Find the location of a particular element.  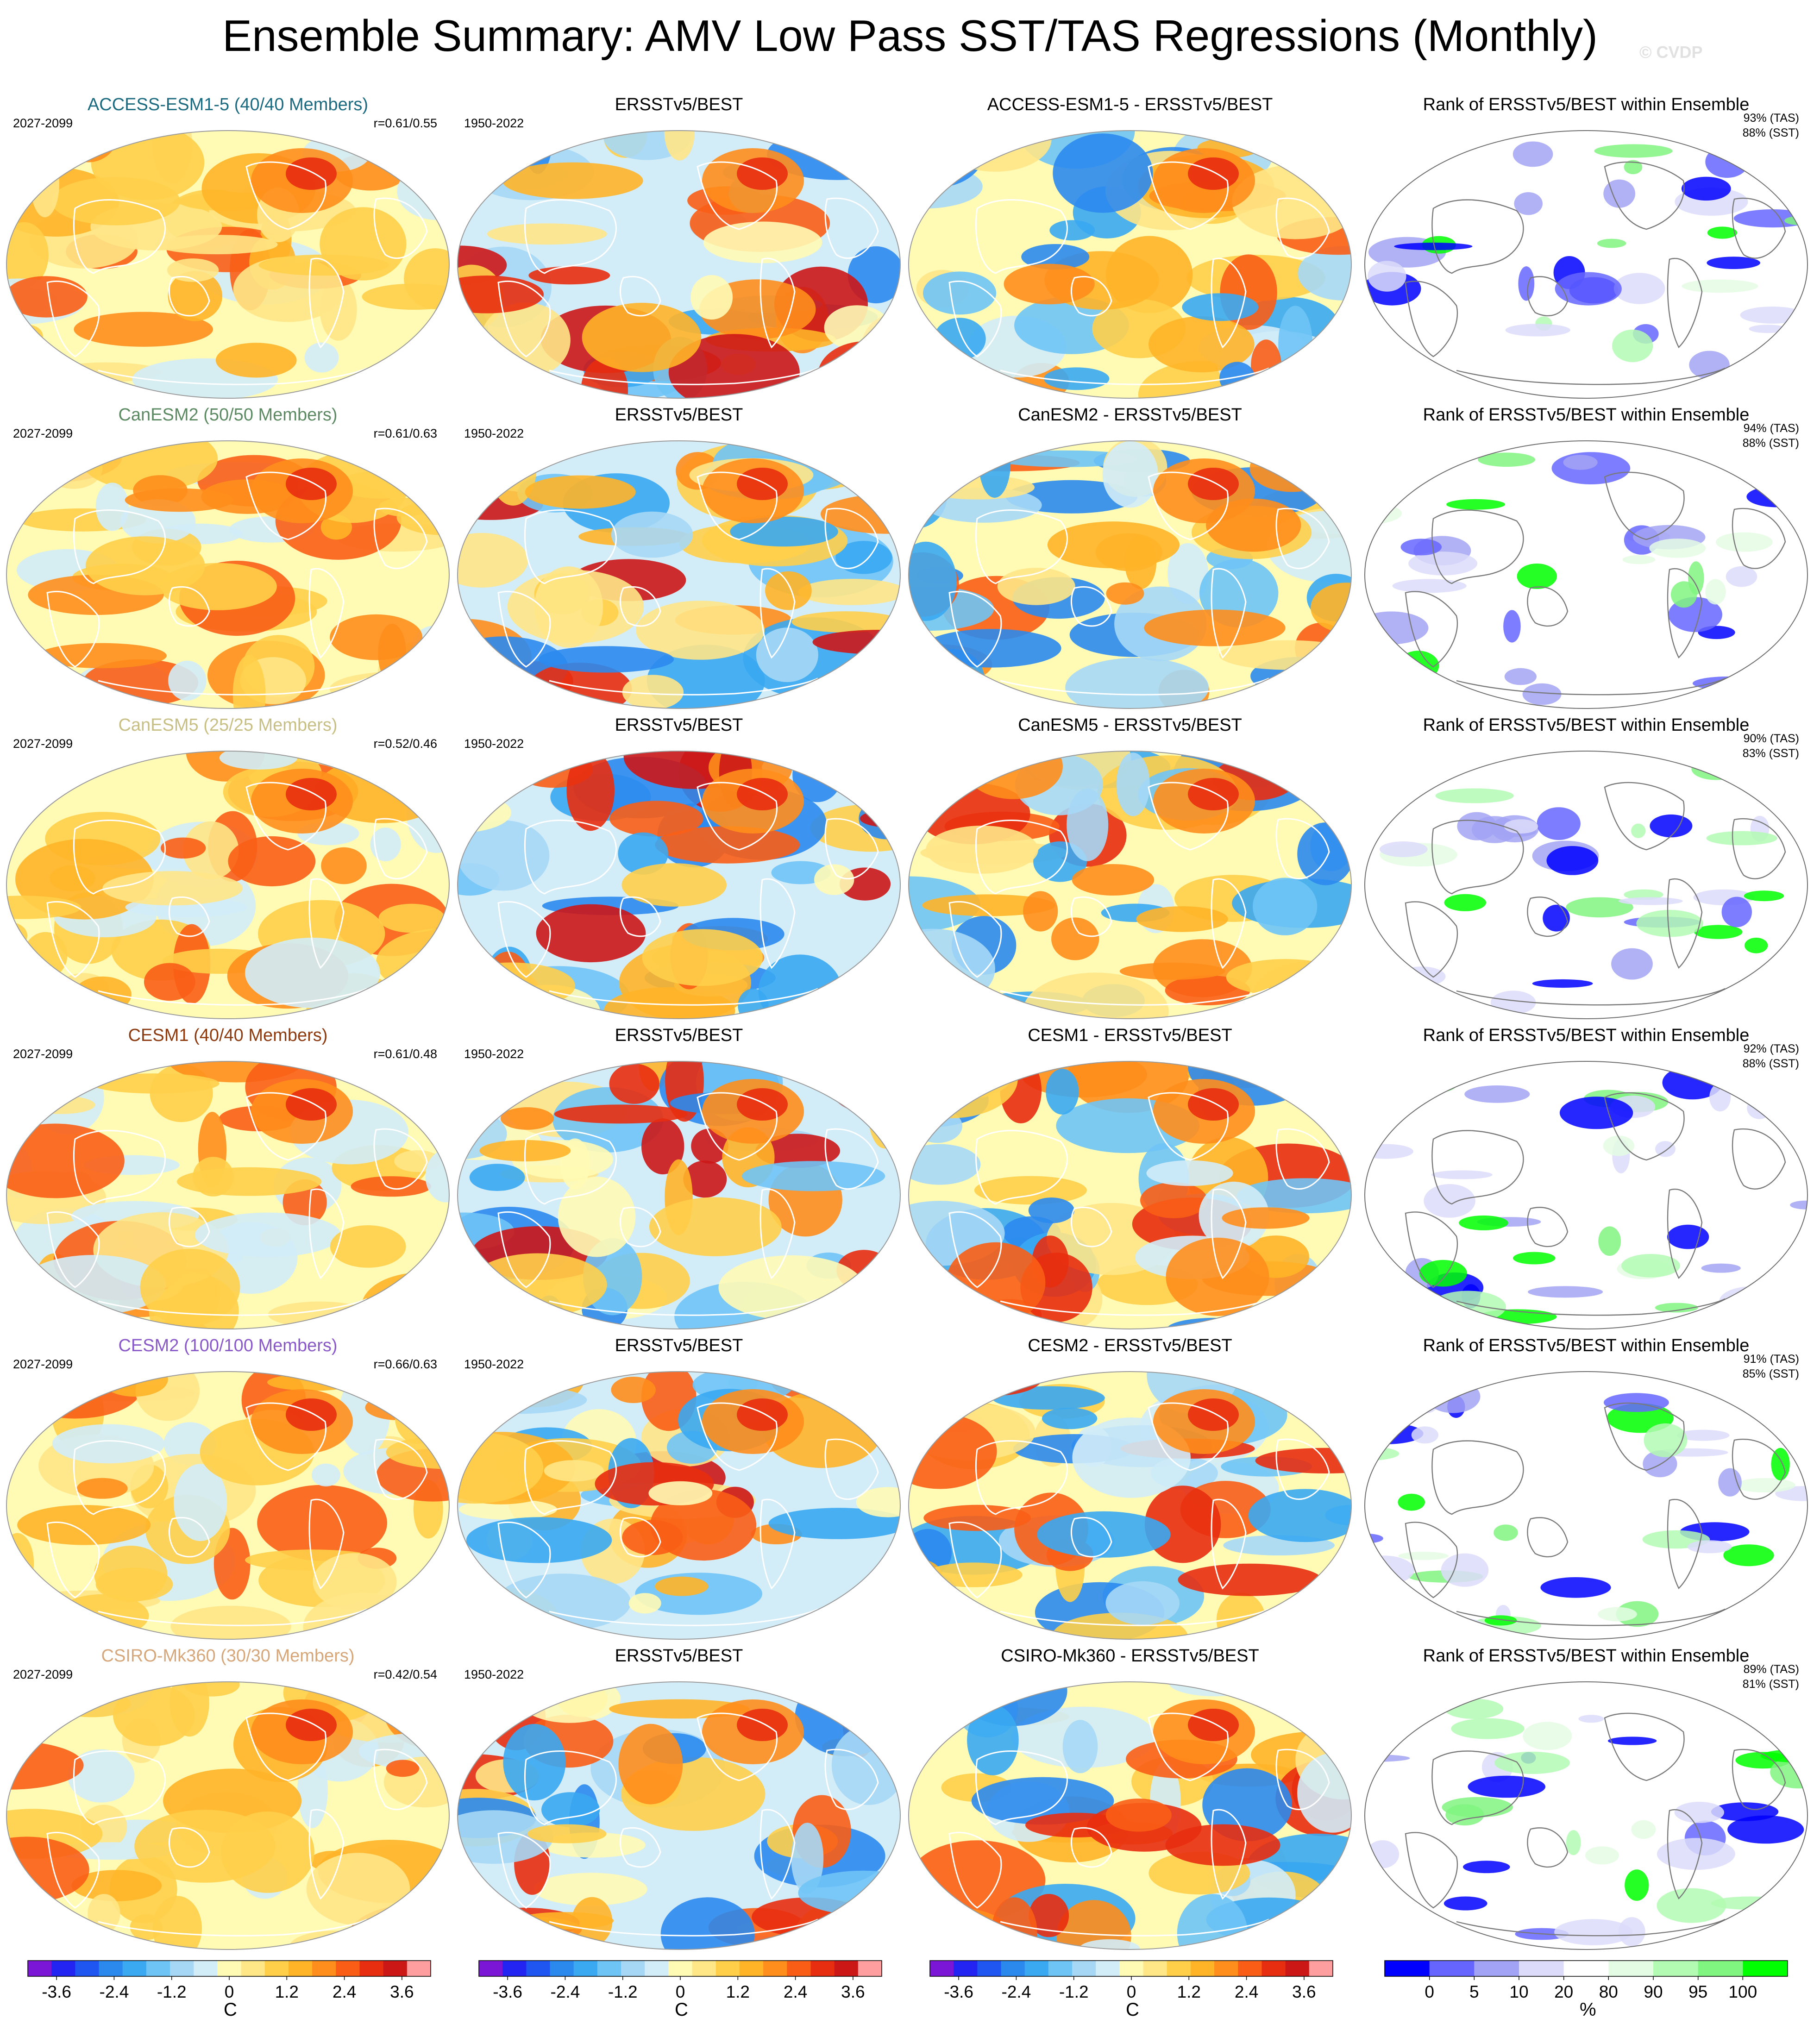

pattern-correlation: r=0.61/0.48 is located at coordinates (405, 1054).